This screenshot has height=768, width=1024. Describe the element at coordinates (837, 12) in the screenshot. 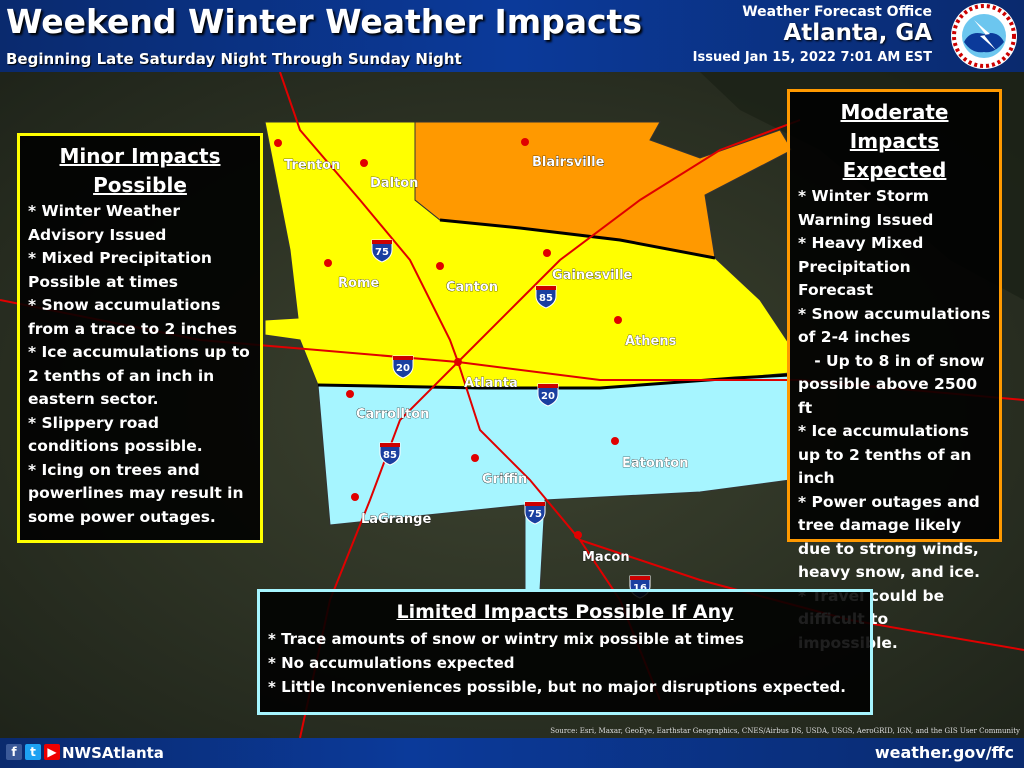

I see `office-label: Weather Forecast Office` at that location.